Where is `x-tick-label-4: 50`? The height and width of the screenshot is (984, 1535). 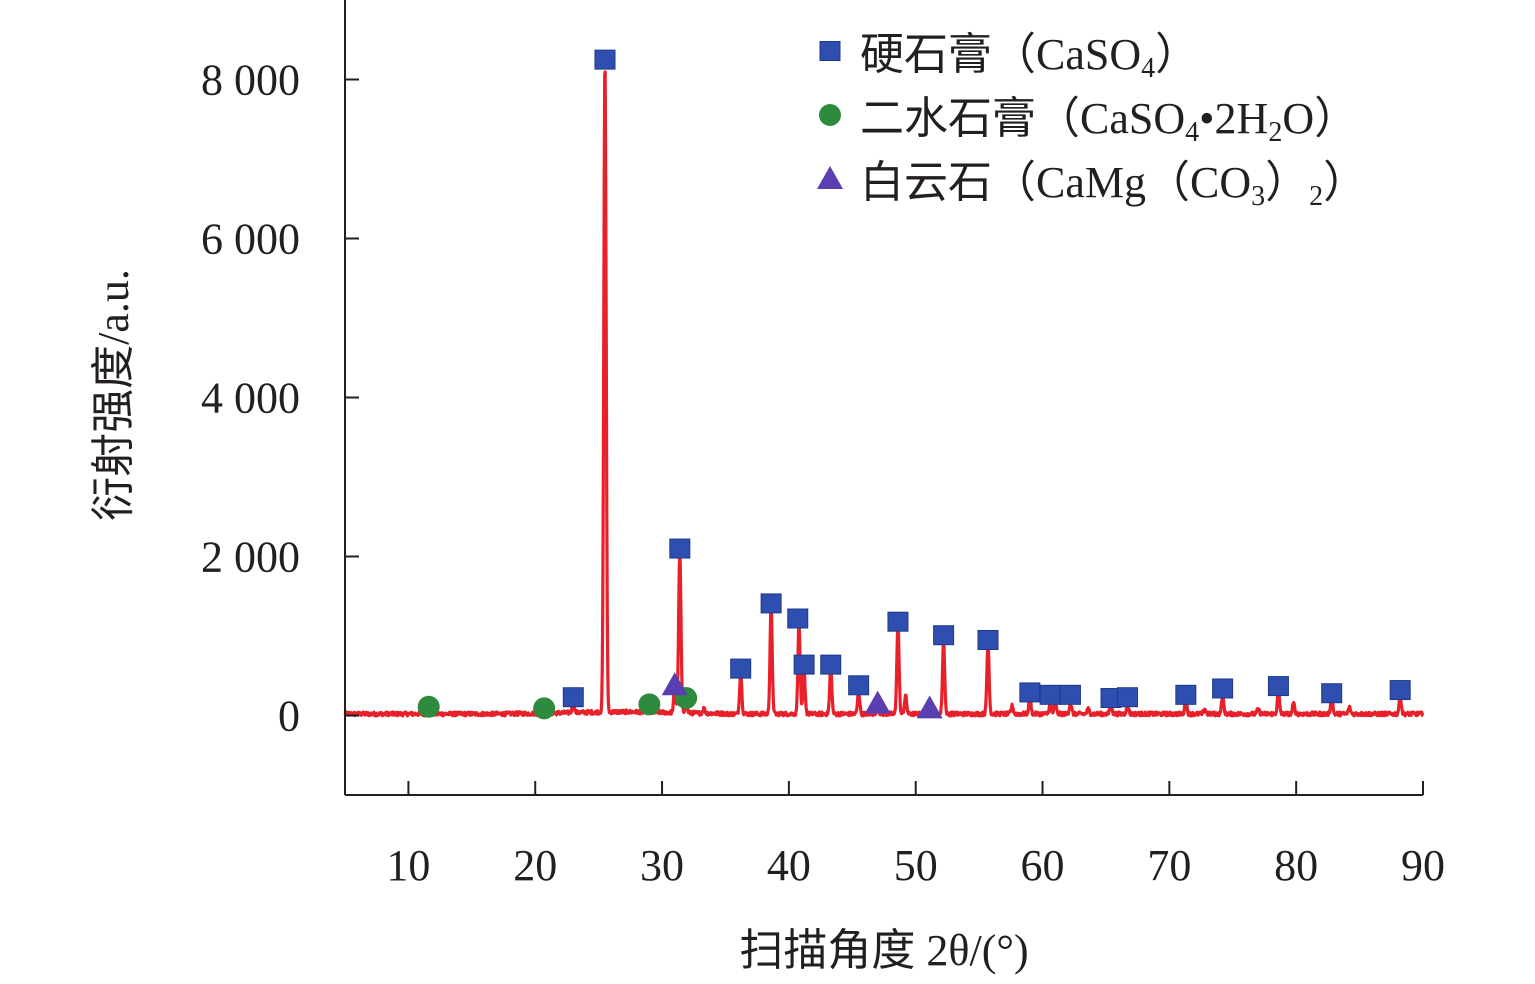
x-tick-label-4: 50 is located at coordinates (916, 865).